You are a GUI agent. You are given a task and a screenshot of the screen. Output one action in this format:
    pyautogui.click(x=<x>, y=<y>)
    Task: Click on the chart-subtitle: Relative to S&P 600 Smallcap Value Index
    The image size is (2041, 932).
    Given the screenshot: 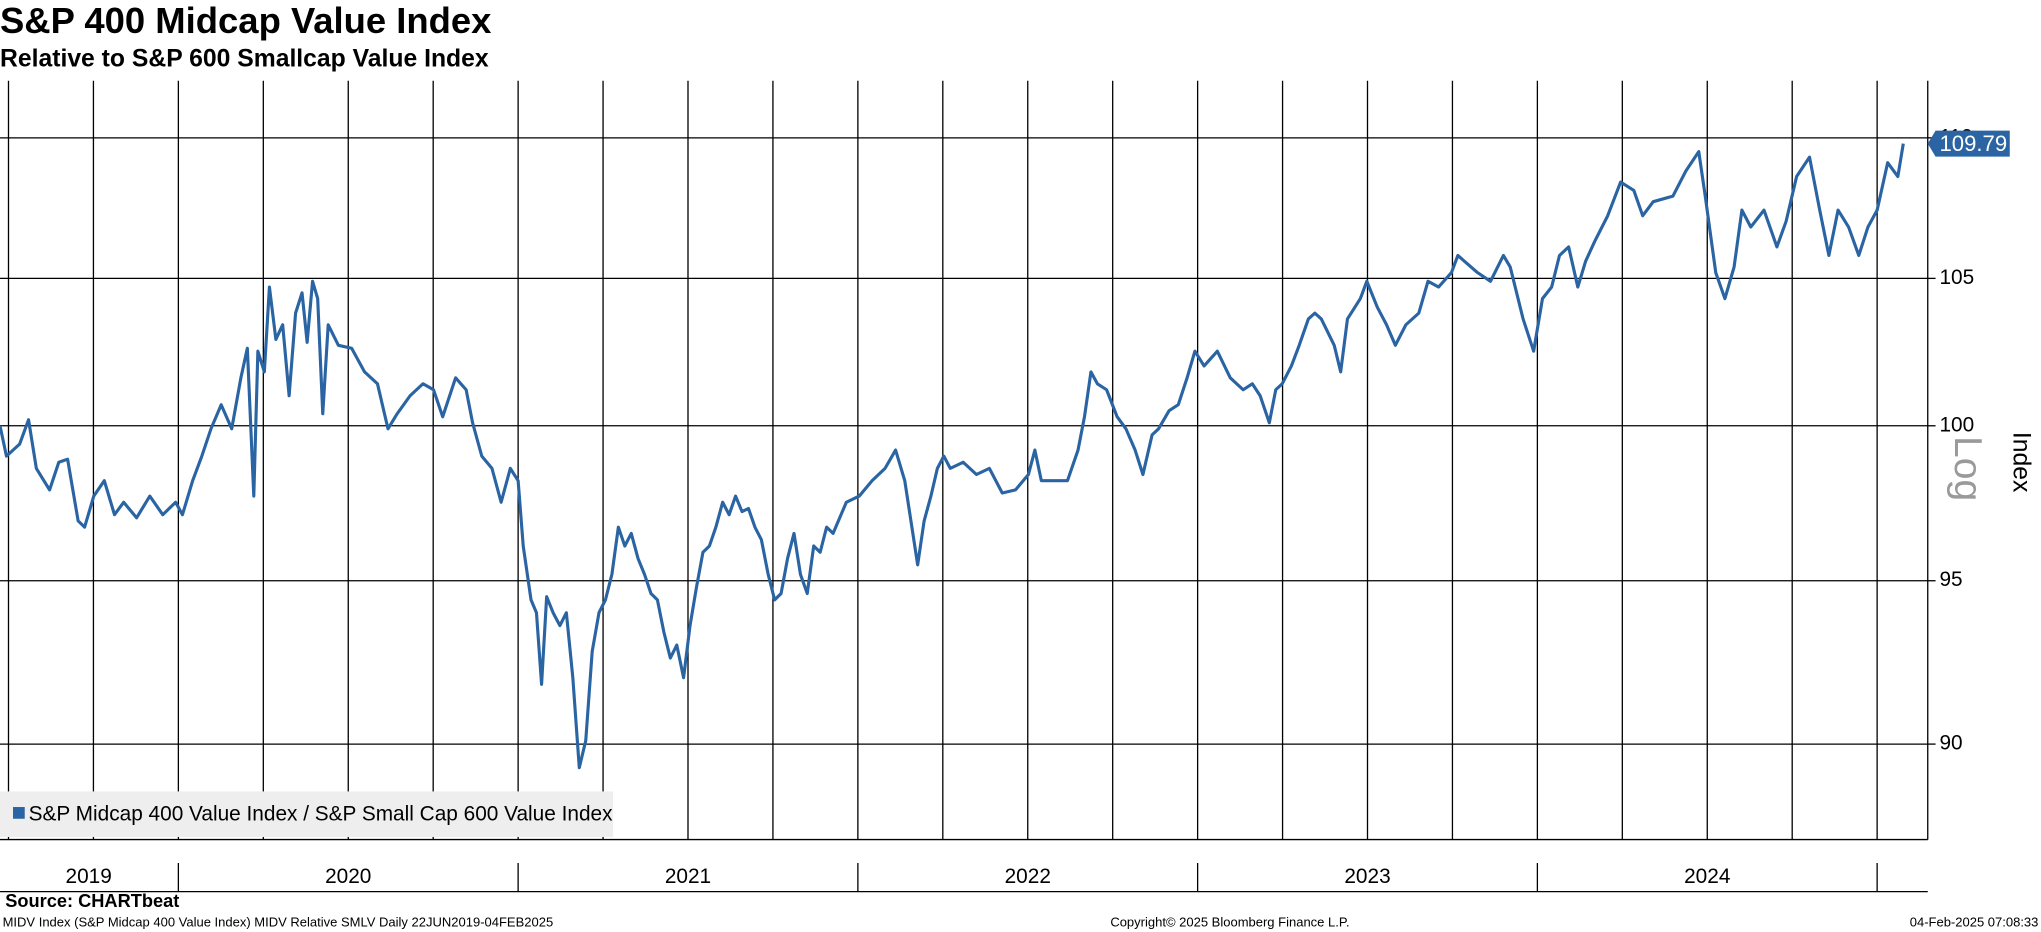 What is the action you would take?
    pyautogui.click(x=244, y=58)
    